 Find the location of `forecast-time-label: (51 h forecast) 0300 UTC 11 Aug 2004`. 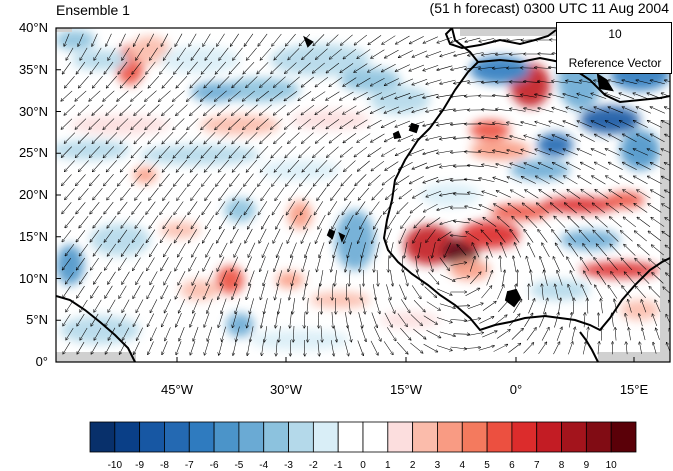

forecast-time-label: (51 h forecast) 0300 UTC 11 Aug 2004 is located at coordinates (549, 8).